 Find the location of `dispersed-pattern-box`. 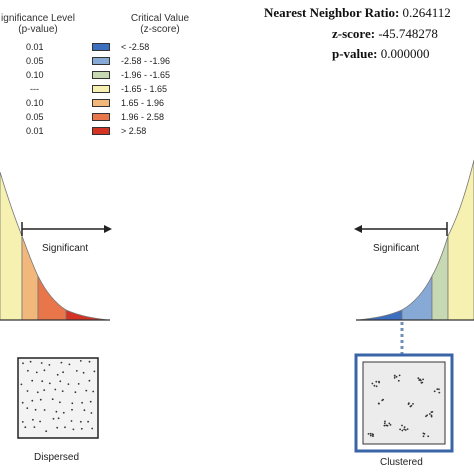

dispersed-pattern-box is located at coordinates (58, 398).